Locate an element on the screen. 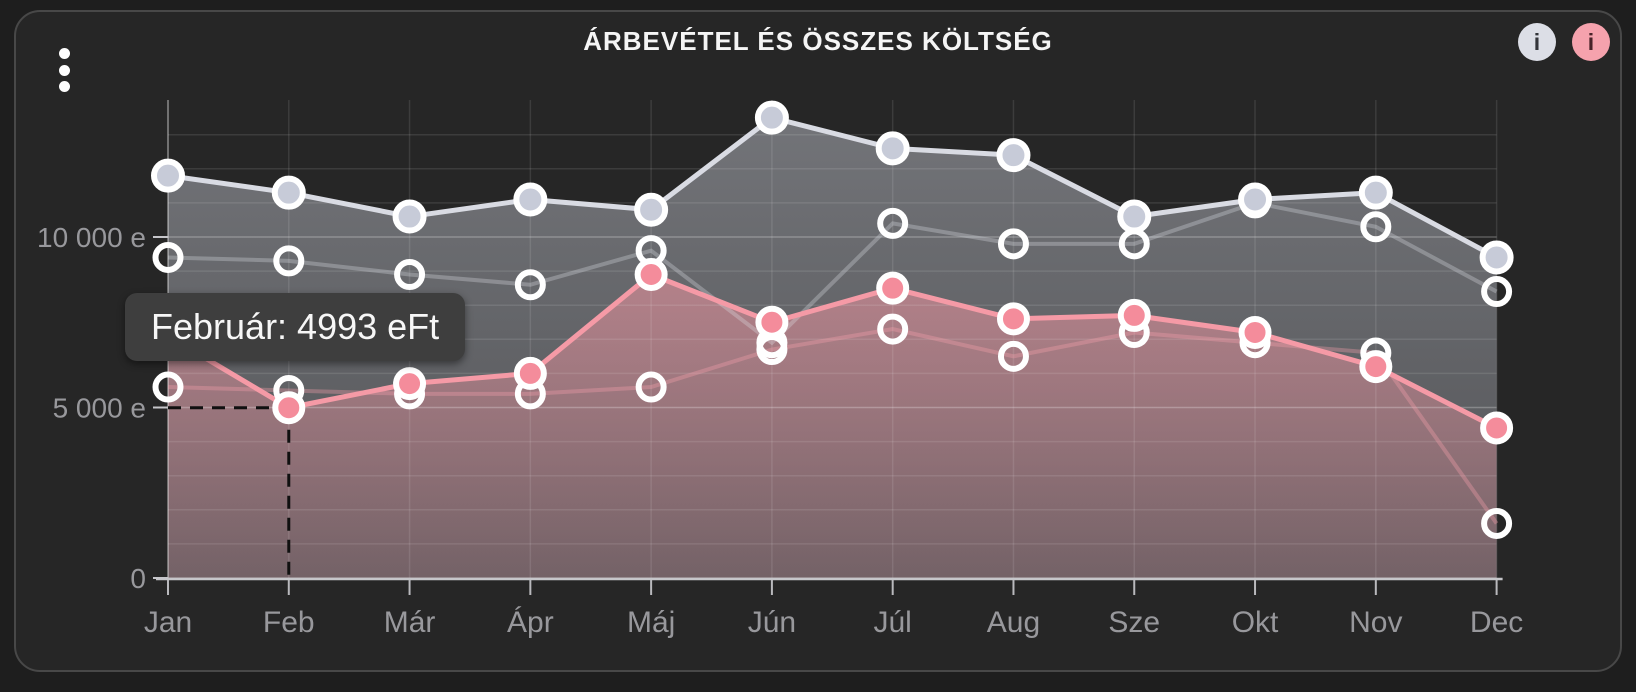  info-button-gray: i is located at coordinates (1537, 42).